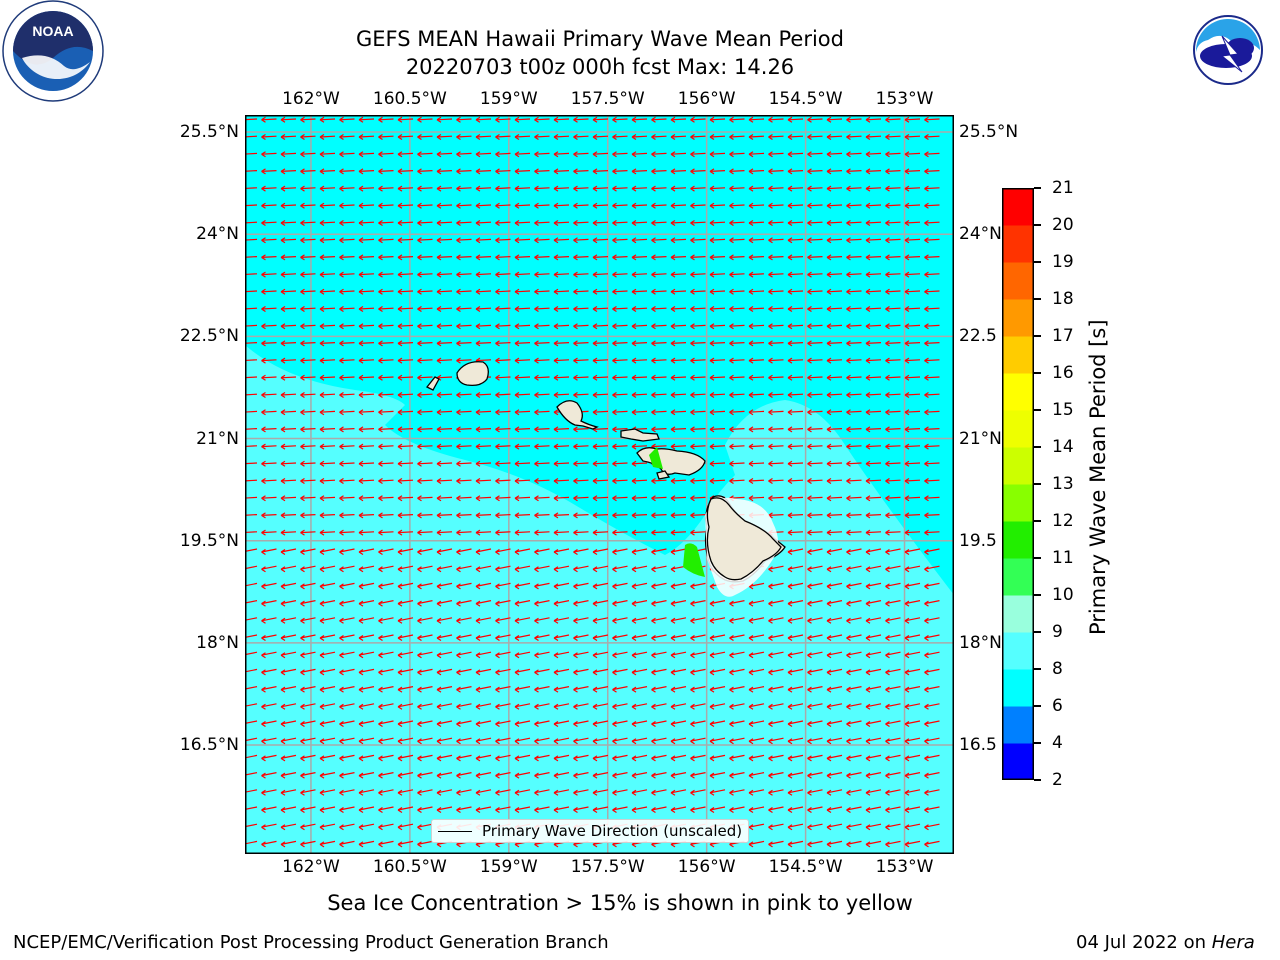  Describe the element at coordinates (1037, 484) in the screenshot. I see `colorbar-tick-mark` at that location.